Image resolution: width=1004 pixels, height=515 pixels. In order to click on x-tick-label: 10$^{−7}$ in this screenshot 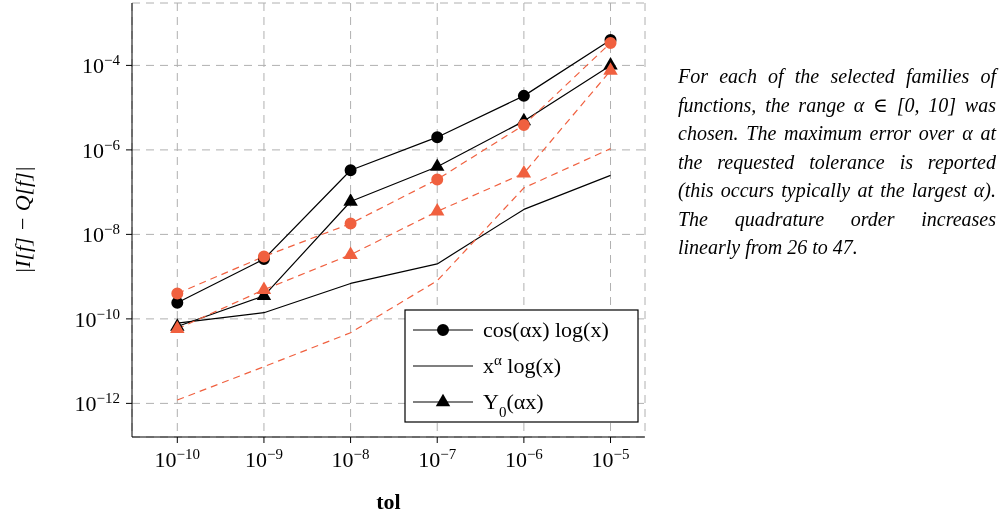, I will do `click(437, 459)`.